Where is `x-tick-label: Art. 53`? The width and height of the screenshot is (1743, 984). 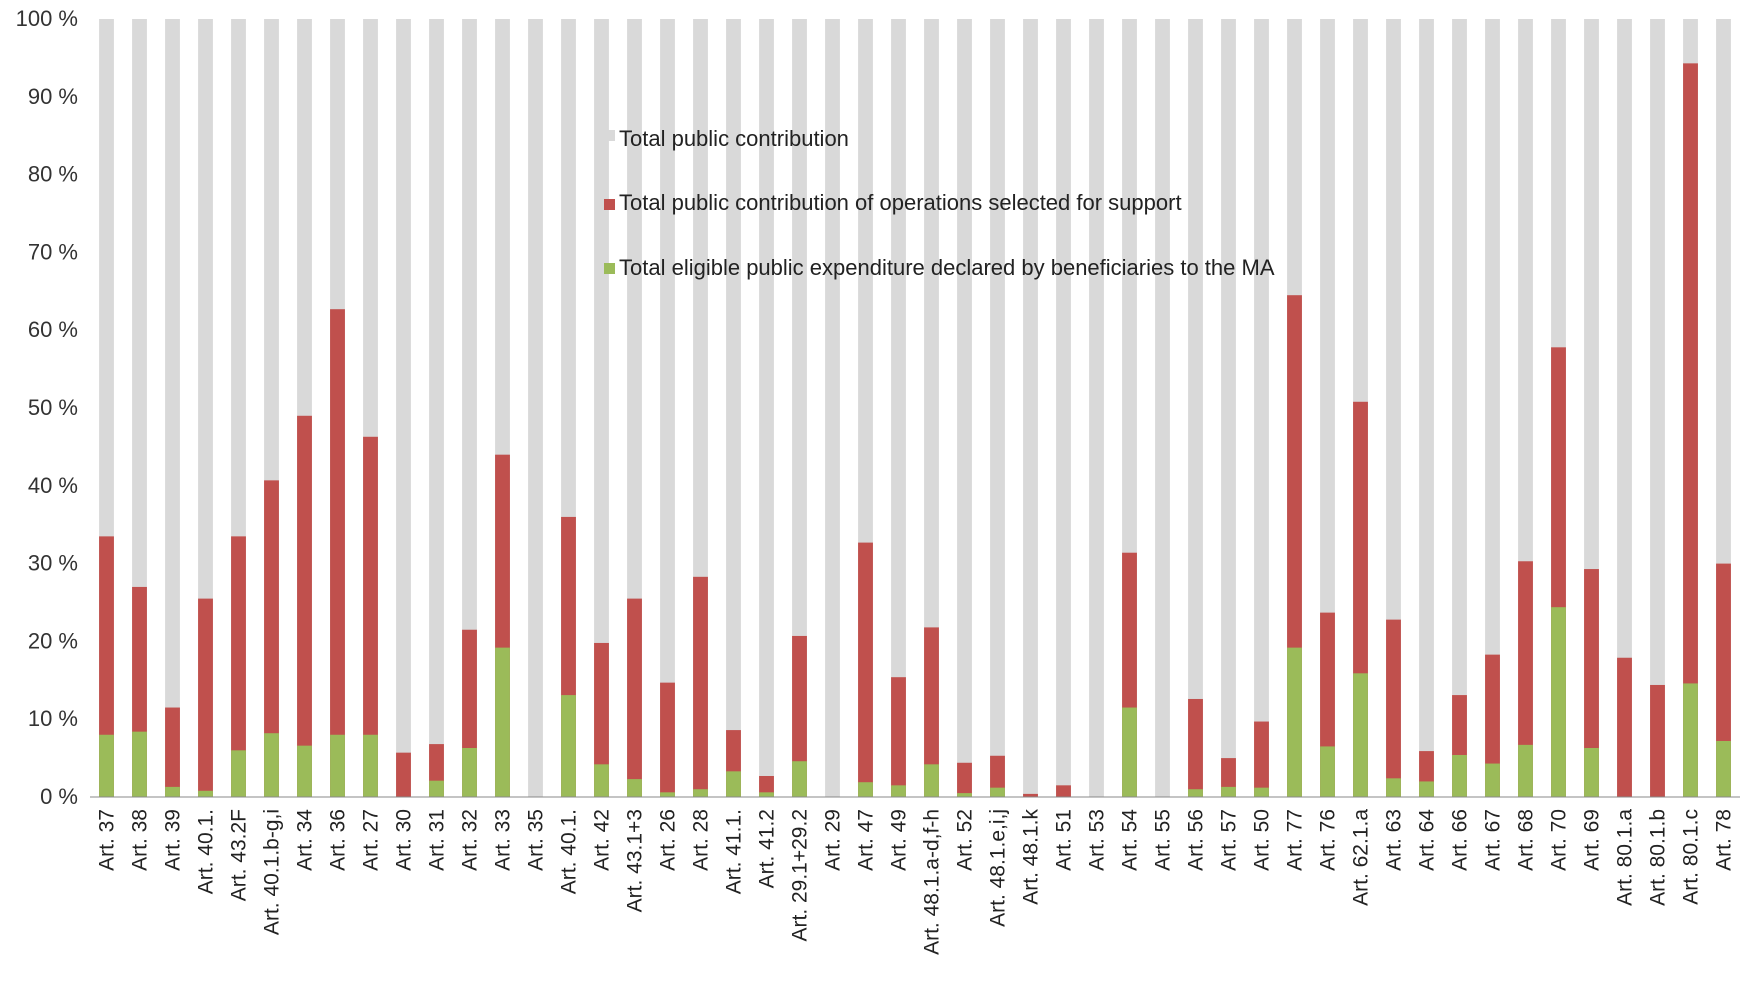
x-tick-label: Art. 53 is located at coordinates (1097, 840).